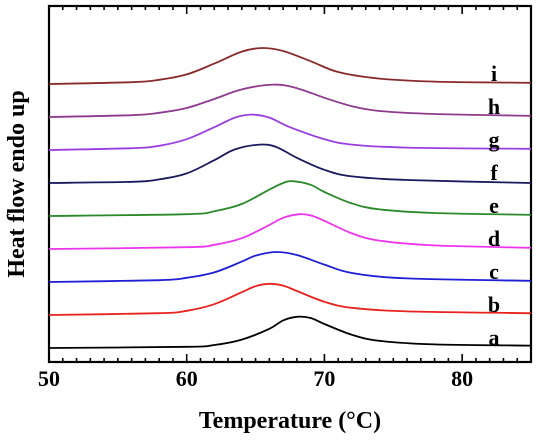  Describe the element at coordinates (49, 378) in the screenshot. I see `x-tick-label: 50` at that location.